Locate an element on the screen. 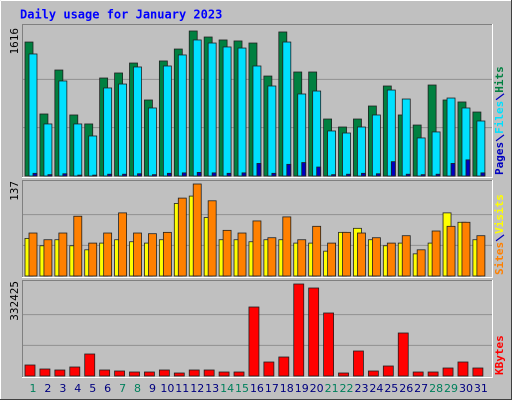  x-tick-label: 13 is located at coordinates (212, 388).